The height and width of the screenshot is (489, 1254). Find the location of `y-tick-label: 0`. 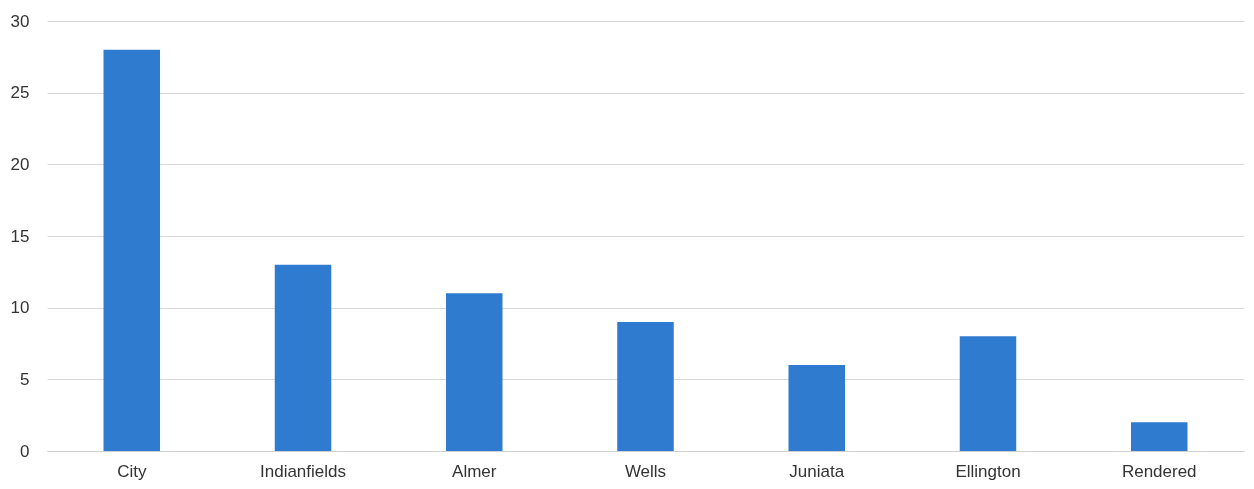

y-tick-label: 0 is located at coordinates (25, 451).